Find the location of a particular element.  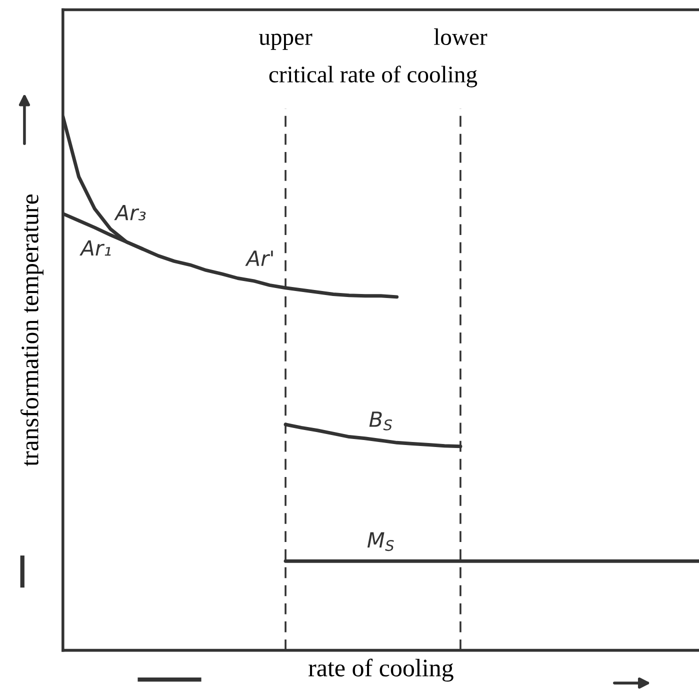

y-axis-title: transformation temperature is located at coordinates (32, 330).